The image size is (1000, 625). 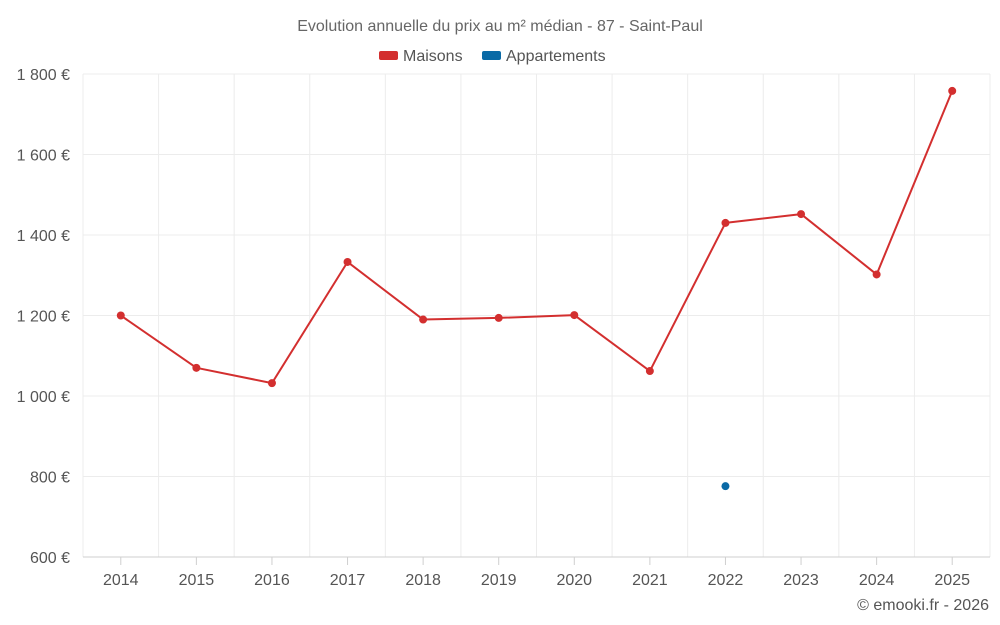 I want to click on data-point-maisons-2017, so click(x=347, y=261).